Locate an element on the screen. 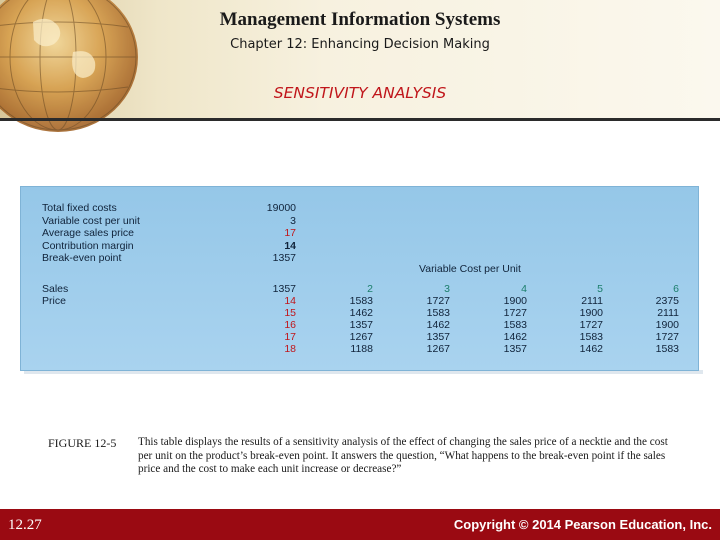  sales-label: Sales is located at coordinates (55, 289).